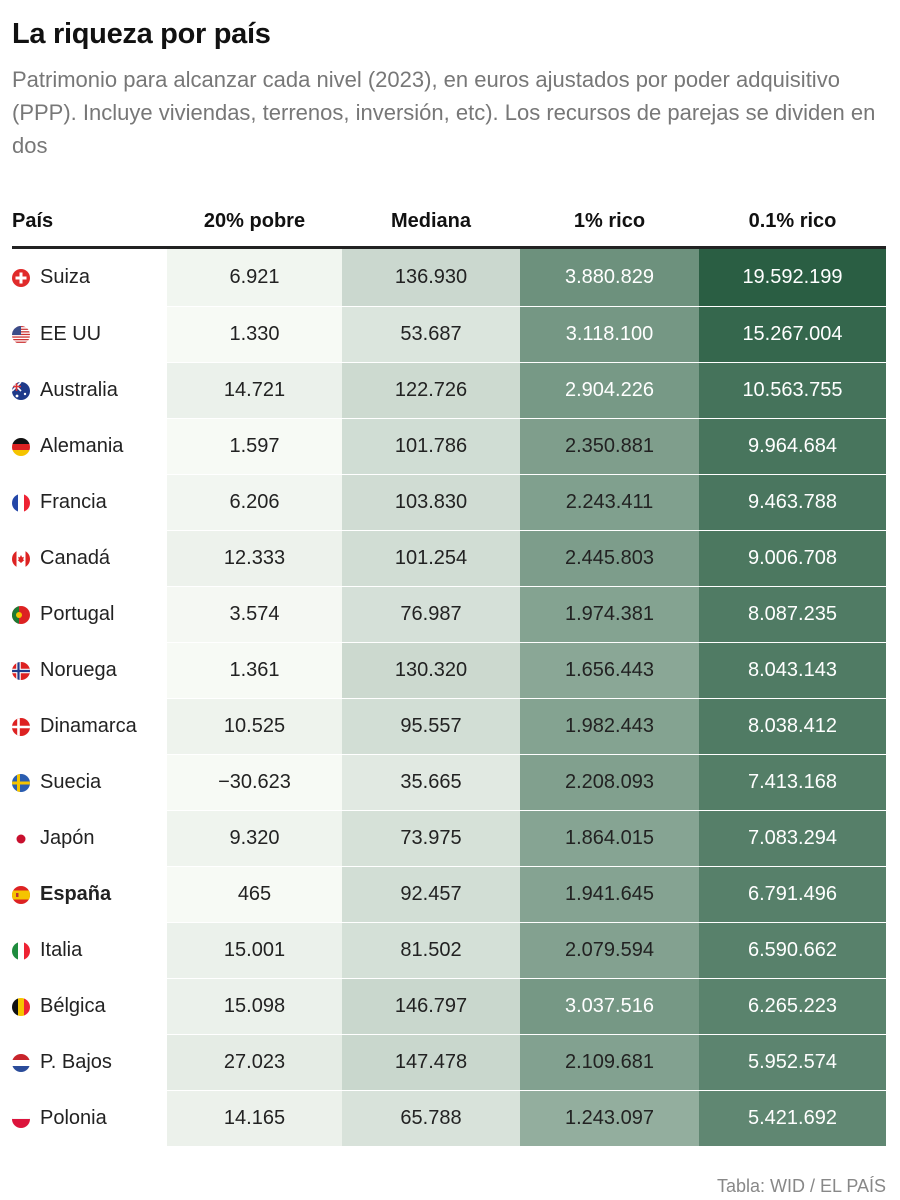  Describe the element at coordinates (431, 1062) in the screenshot. I see `value-cell-median: 147.478` at that location.